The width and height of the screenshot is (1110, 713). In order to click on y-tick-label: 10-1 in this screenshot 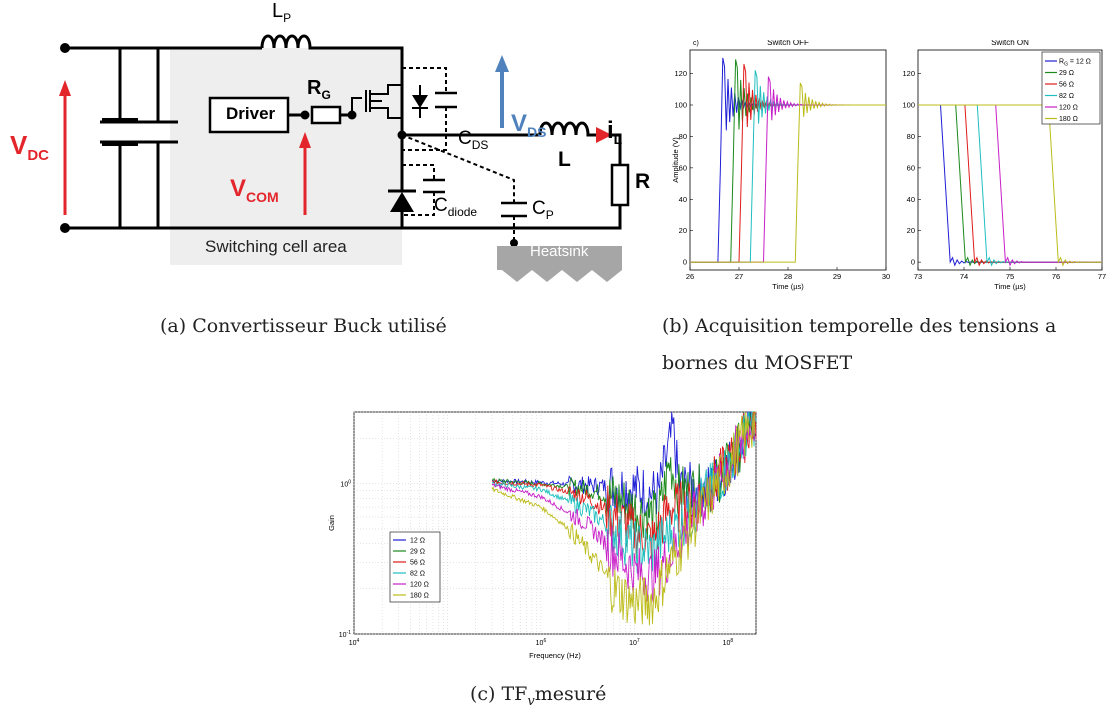, I will do `click(345, 634)`.